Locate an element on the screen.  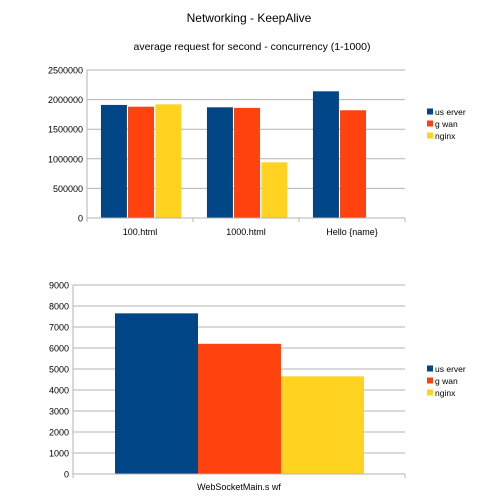
y-tick-label: 8000 is located at coordinates (59, 307).